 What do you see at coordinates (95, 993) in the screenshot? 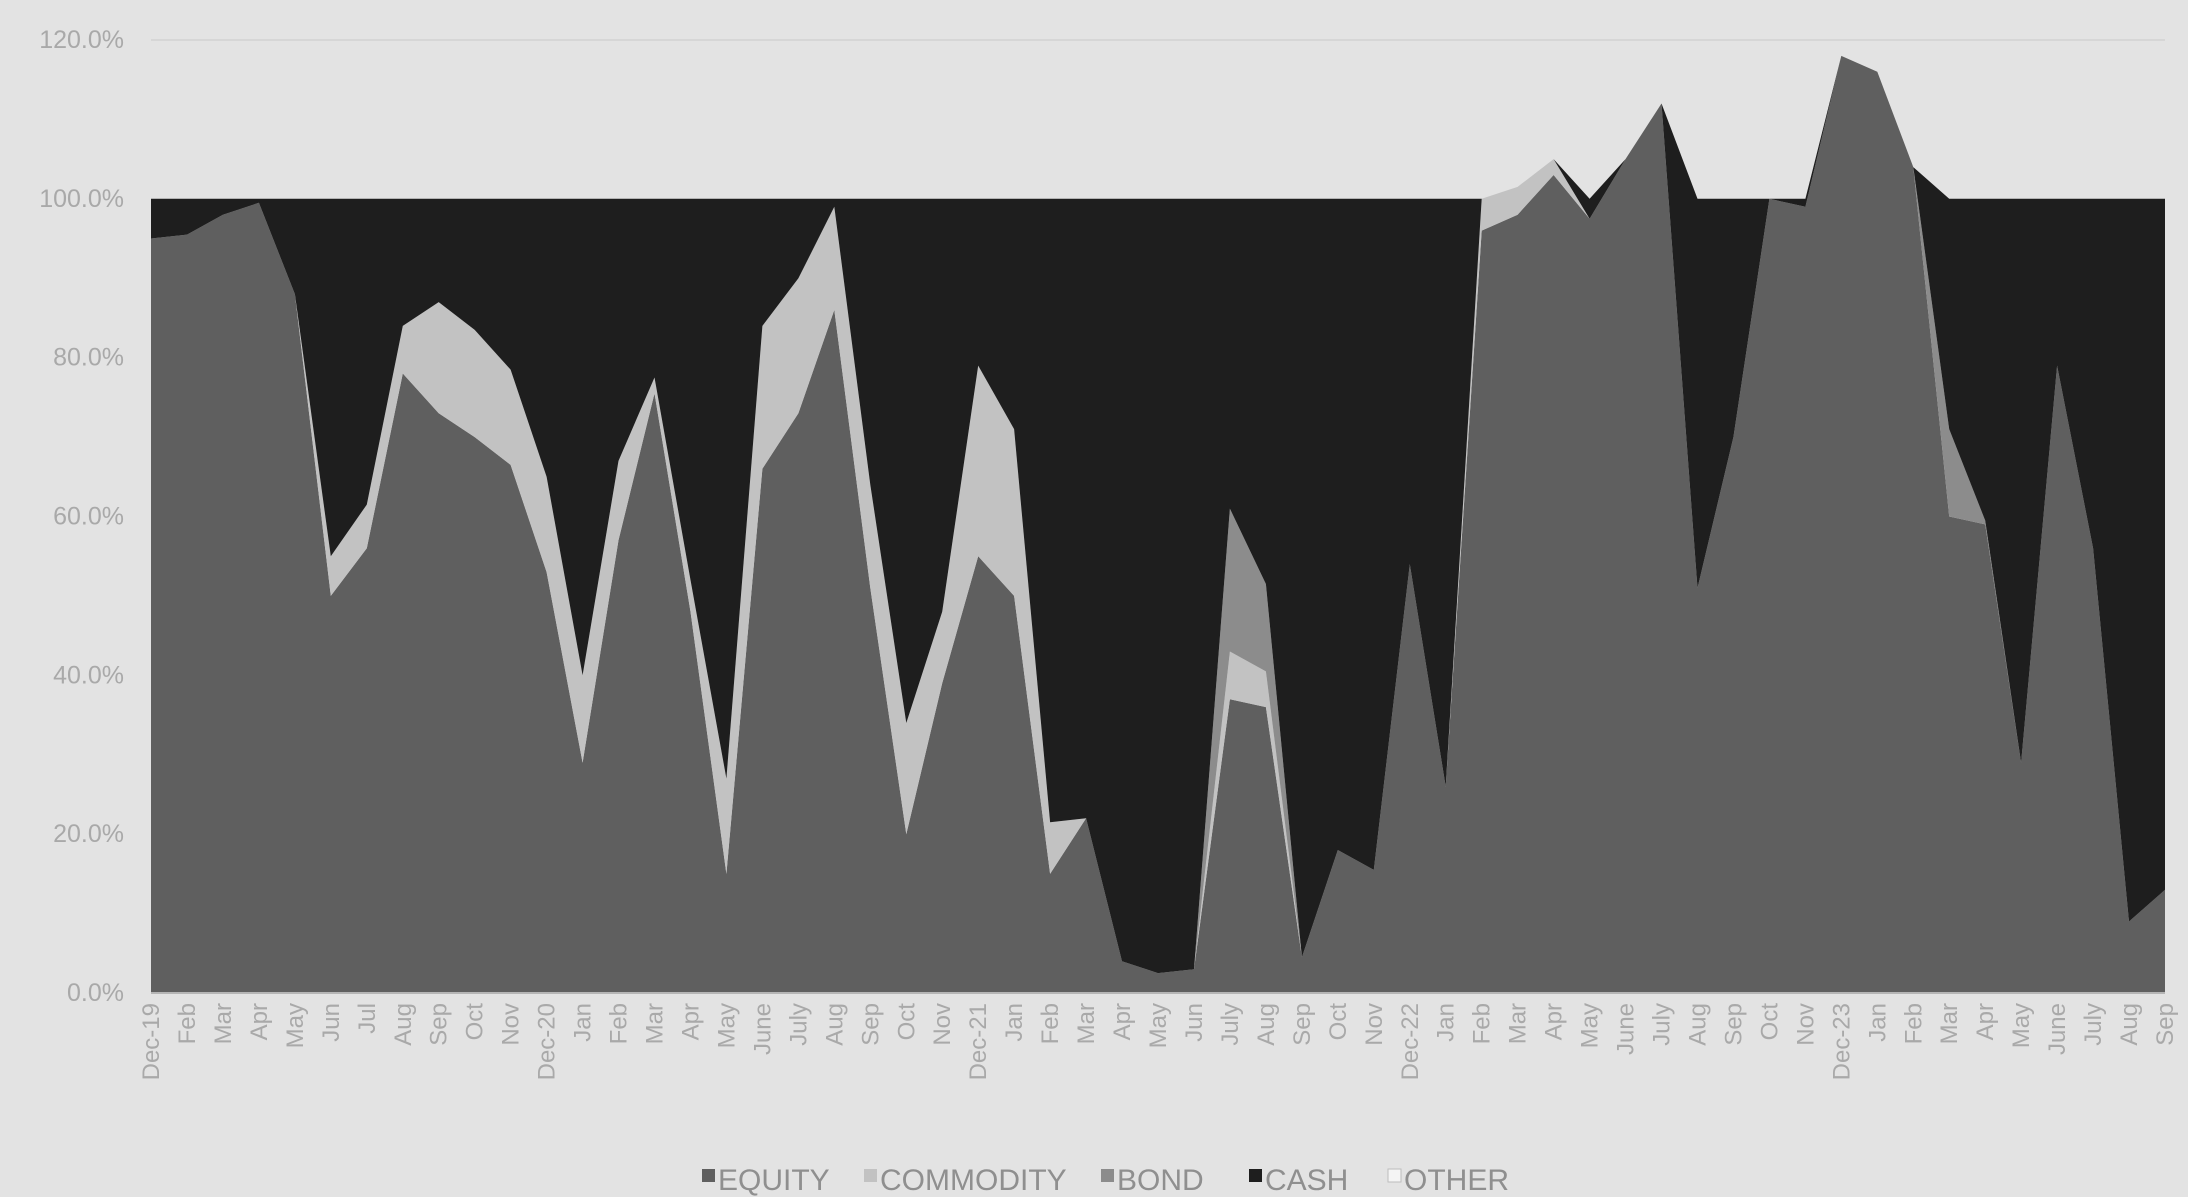
I see `y-tick-label: 0.0%` at bounding box center [95, 993].